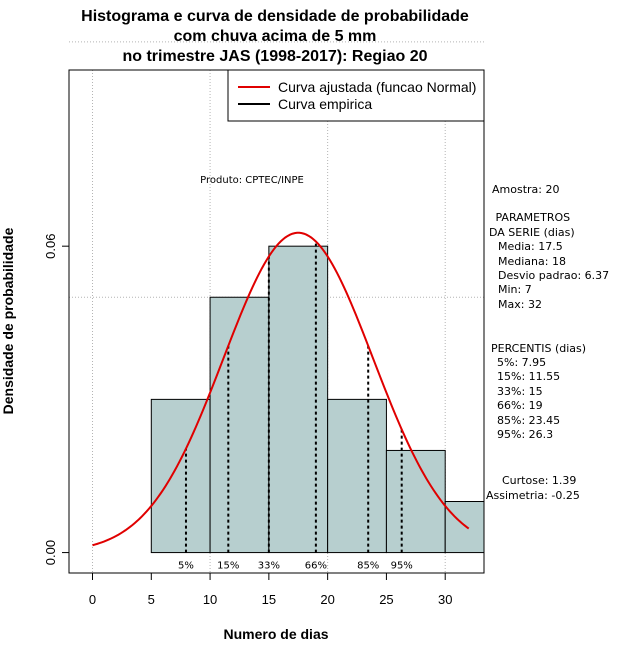 This screenshot has height=660, width=640. Describe the element at coordinates (186, 566) in the screenshot. I see `percentile-label-5: 5%` at that location.